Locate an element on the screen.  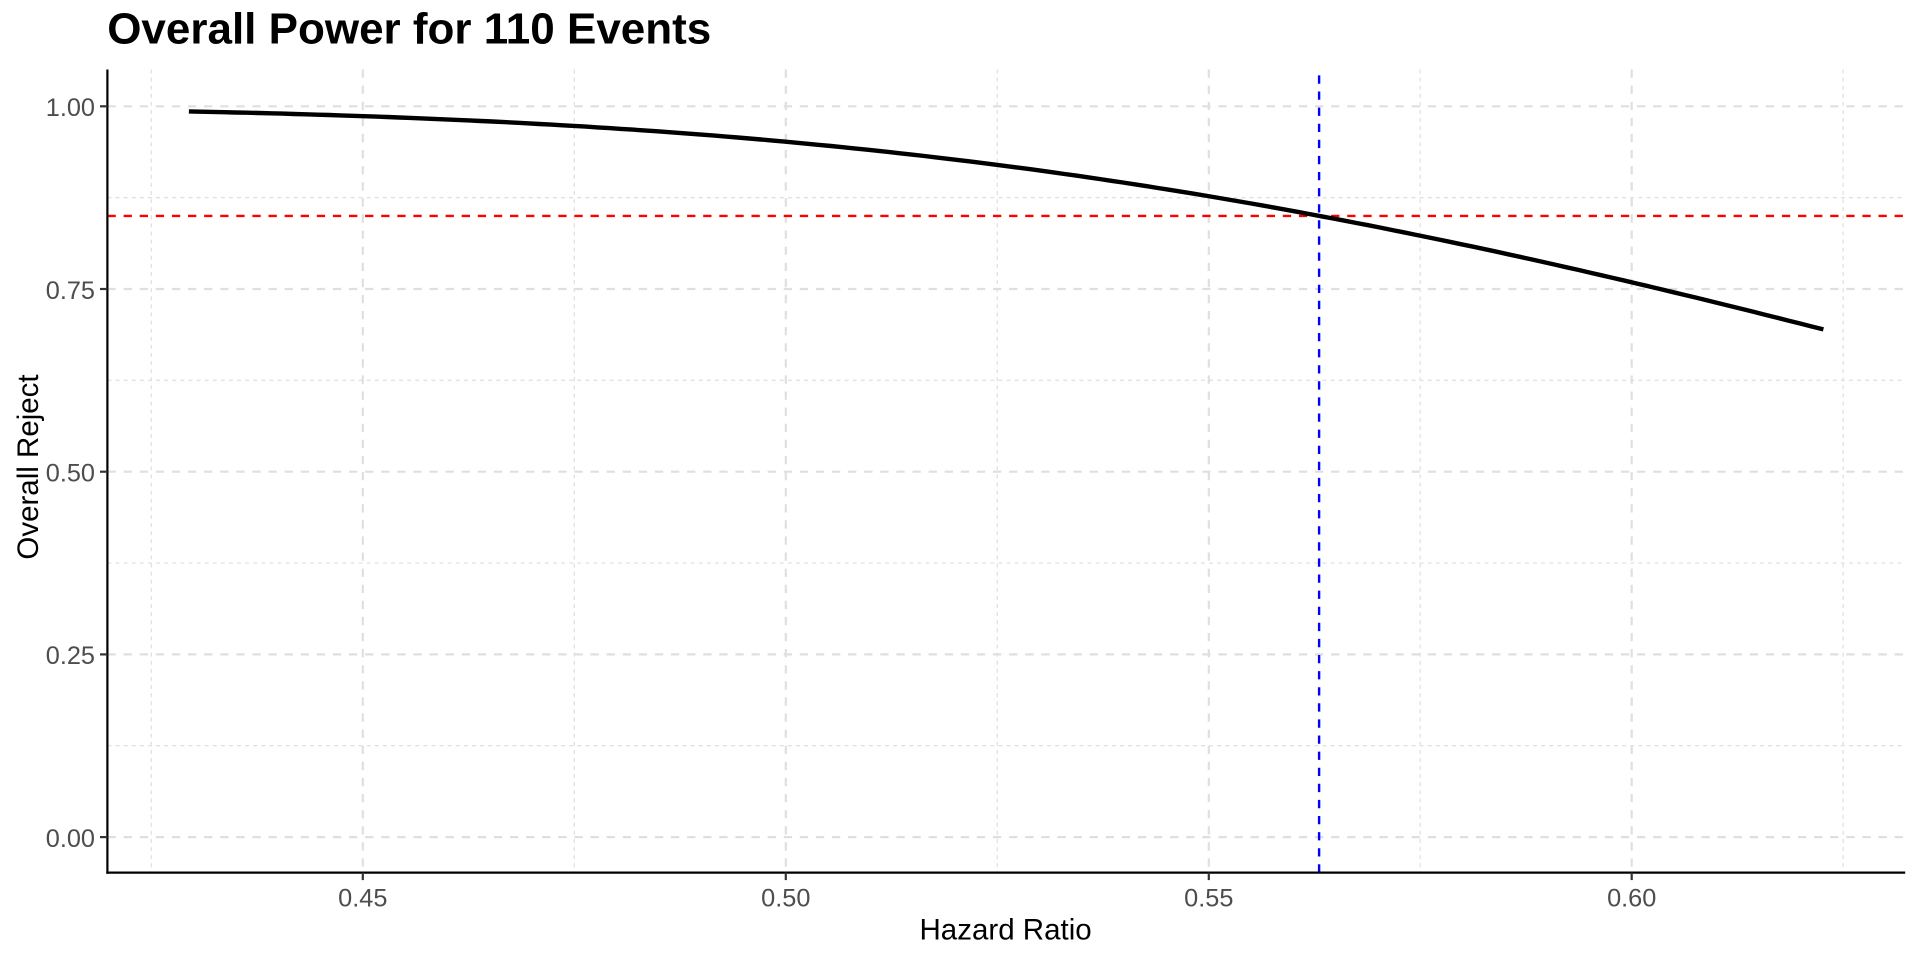
svg-text: 0.75 is located at coordinates (70, 291).